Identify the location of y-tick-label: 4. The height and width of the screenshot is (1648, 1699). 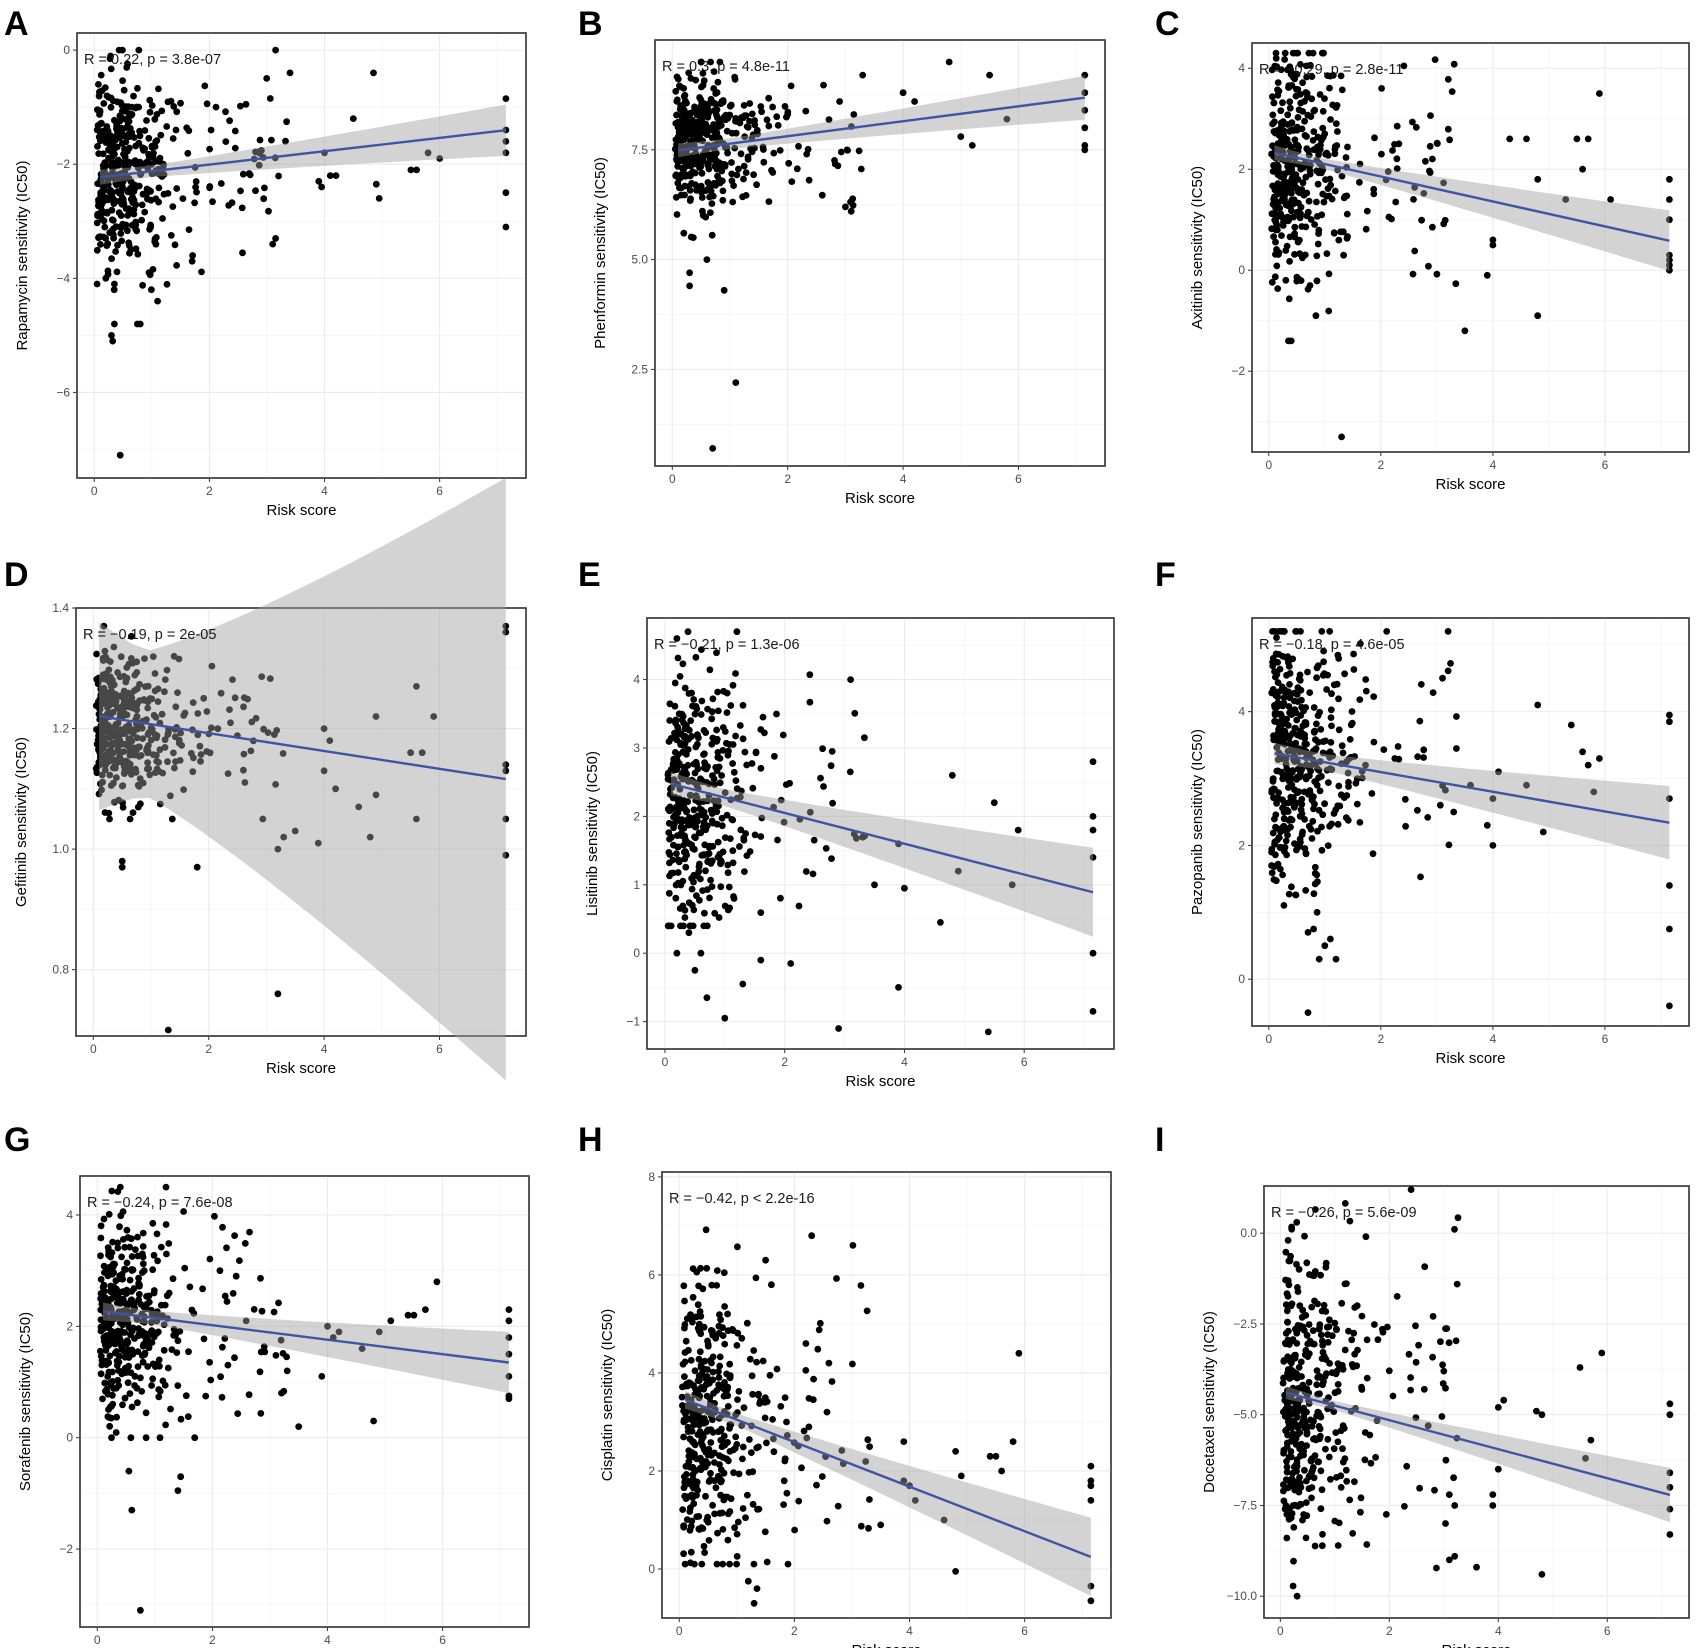
(651, 1373).